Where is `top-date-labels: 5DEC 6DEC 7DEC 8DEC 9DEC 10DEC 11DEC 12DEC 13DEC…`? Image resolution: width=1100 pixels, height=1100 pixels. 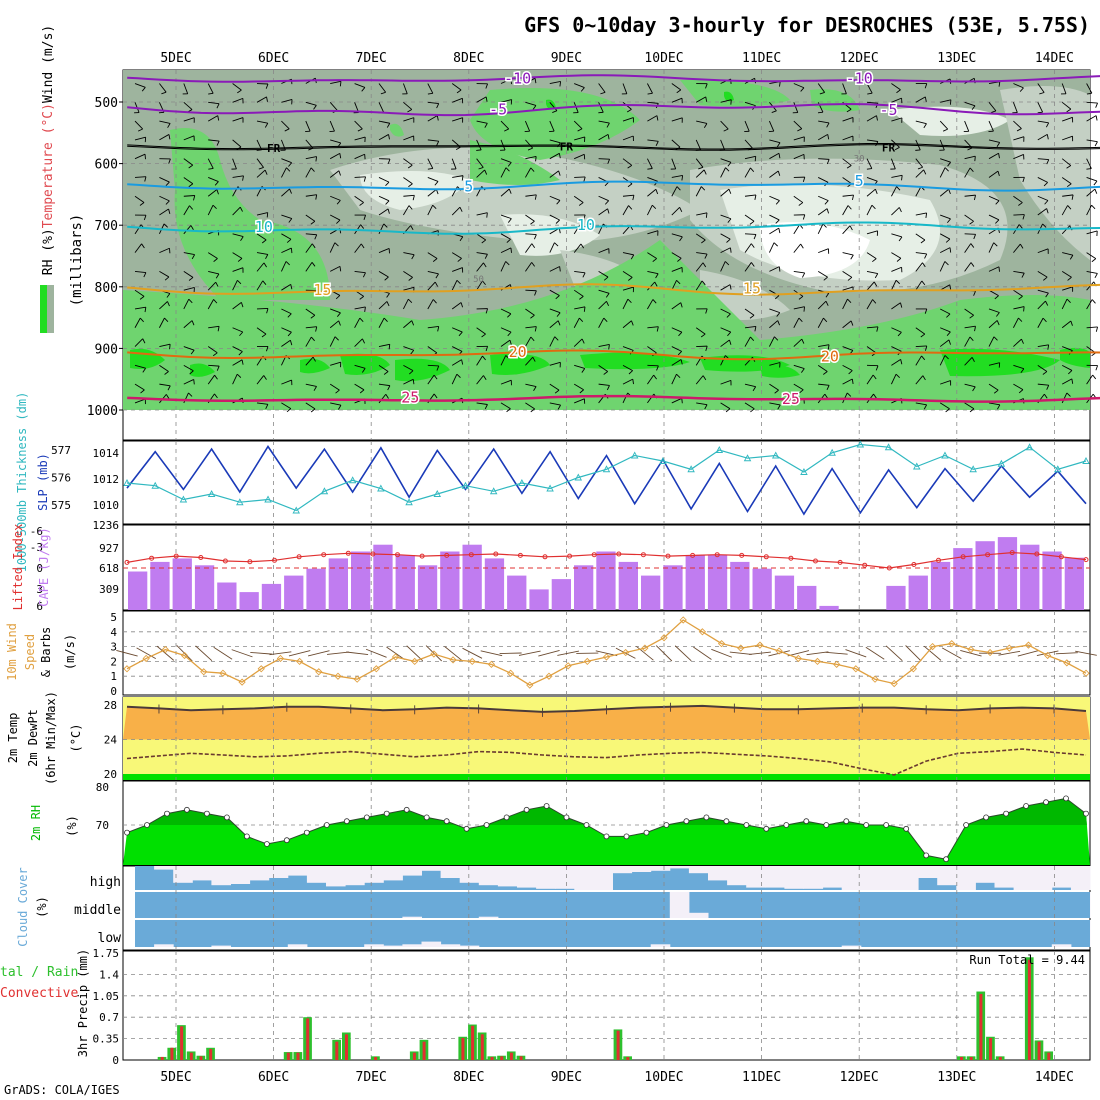 top-date-labels: 5DEC 6DEC 7DEC 8DEC 9DEC 10DEC 11DEC 12DEC 13DEC… is located at coordinates (617, 58).